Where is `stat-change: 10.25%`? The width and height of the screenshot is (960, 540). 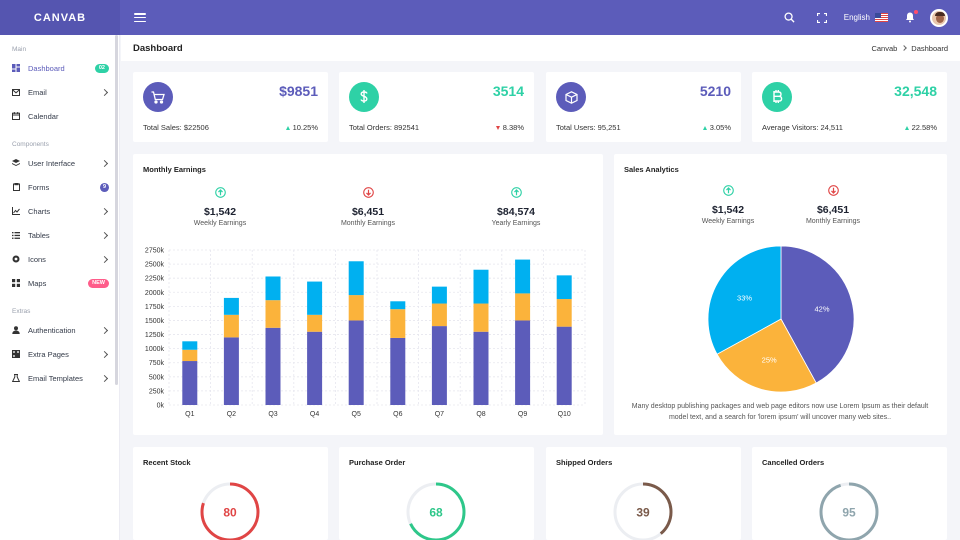
stat-change: 10.25% is located at coordinates (301, 127).